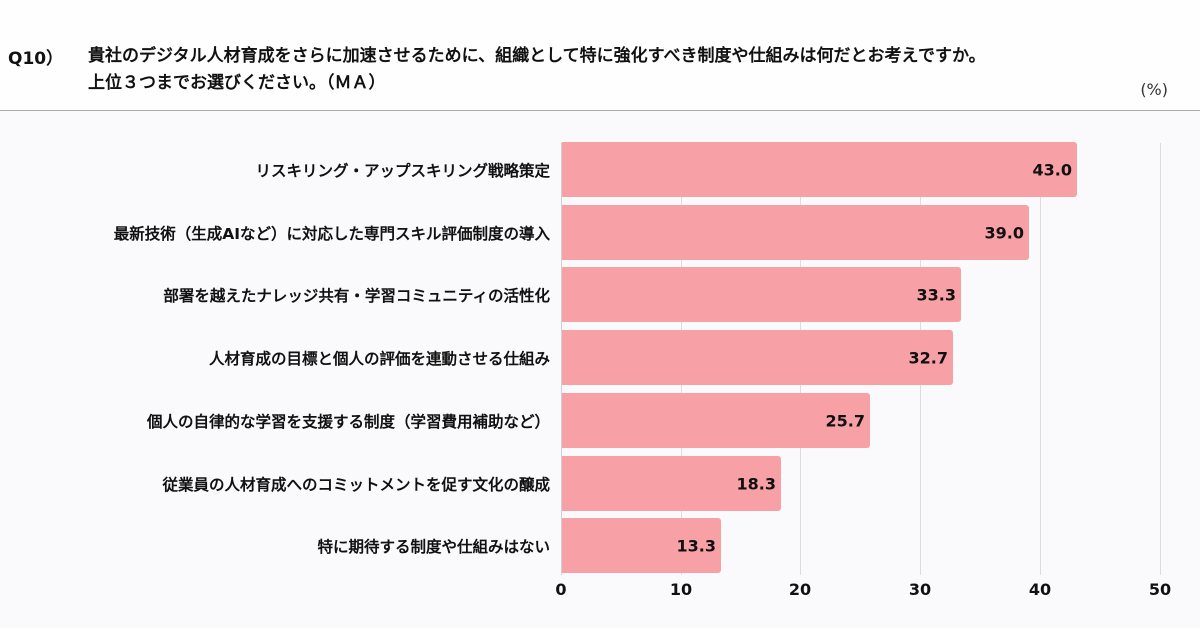 The width and height of the screenshot is (1200, 628). I want to click on bar: 43.0, so click(819, 169).